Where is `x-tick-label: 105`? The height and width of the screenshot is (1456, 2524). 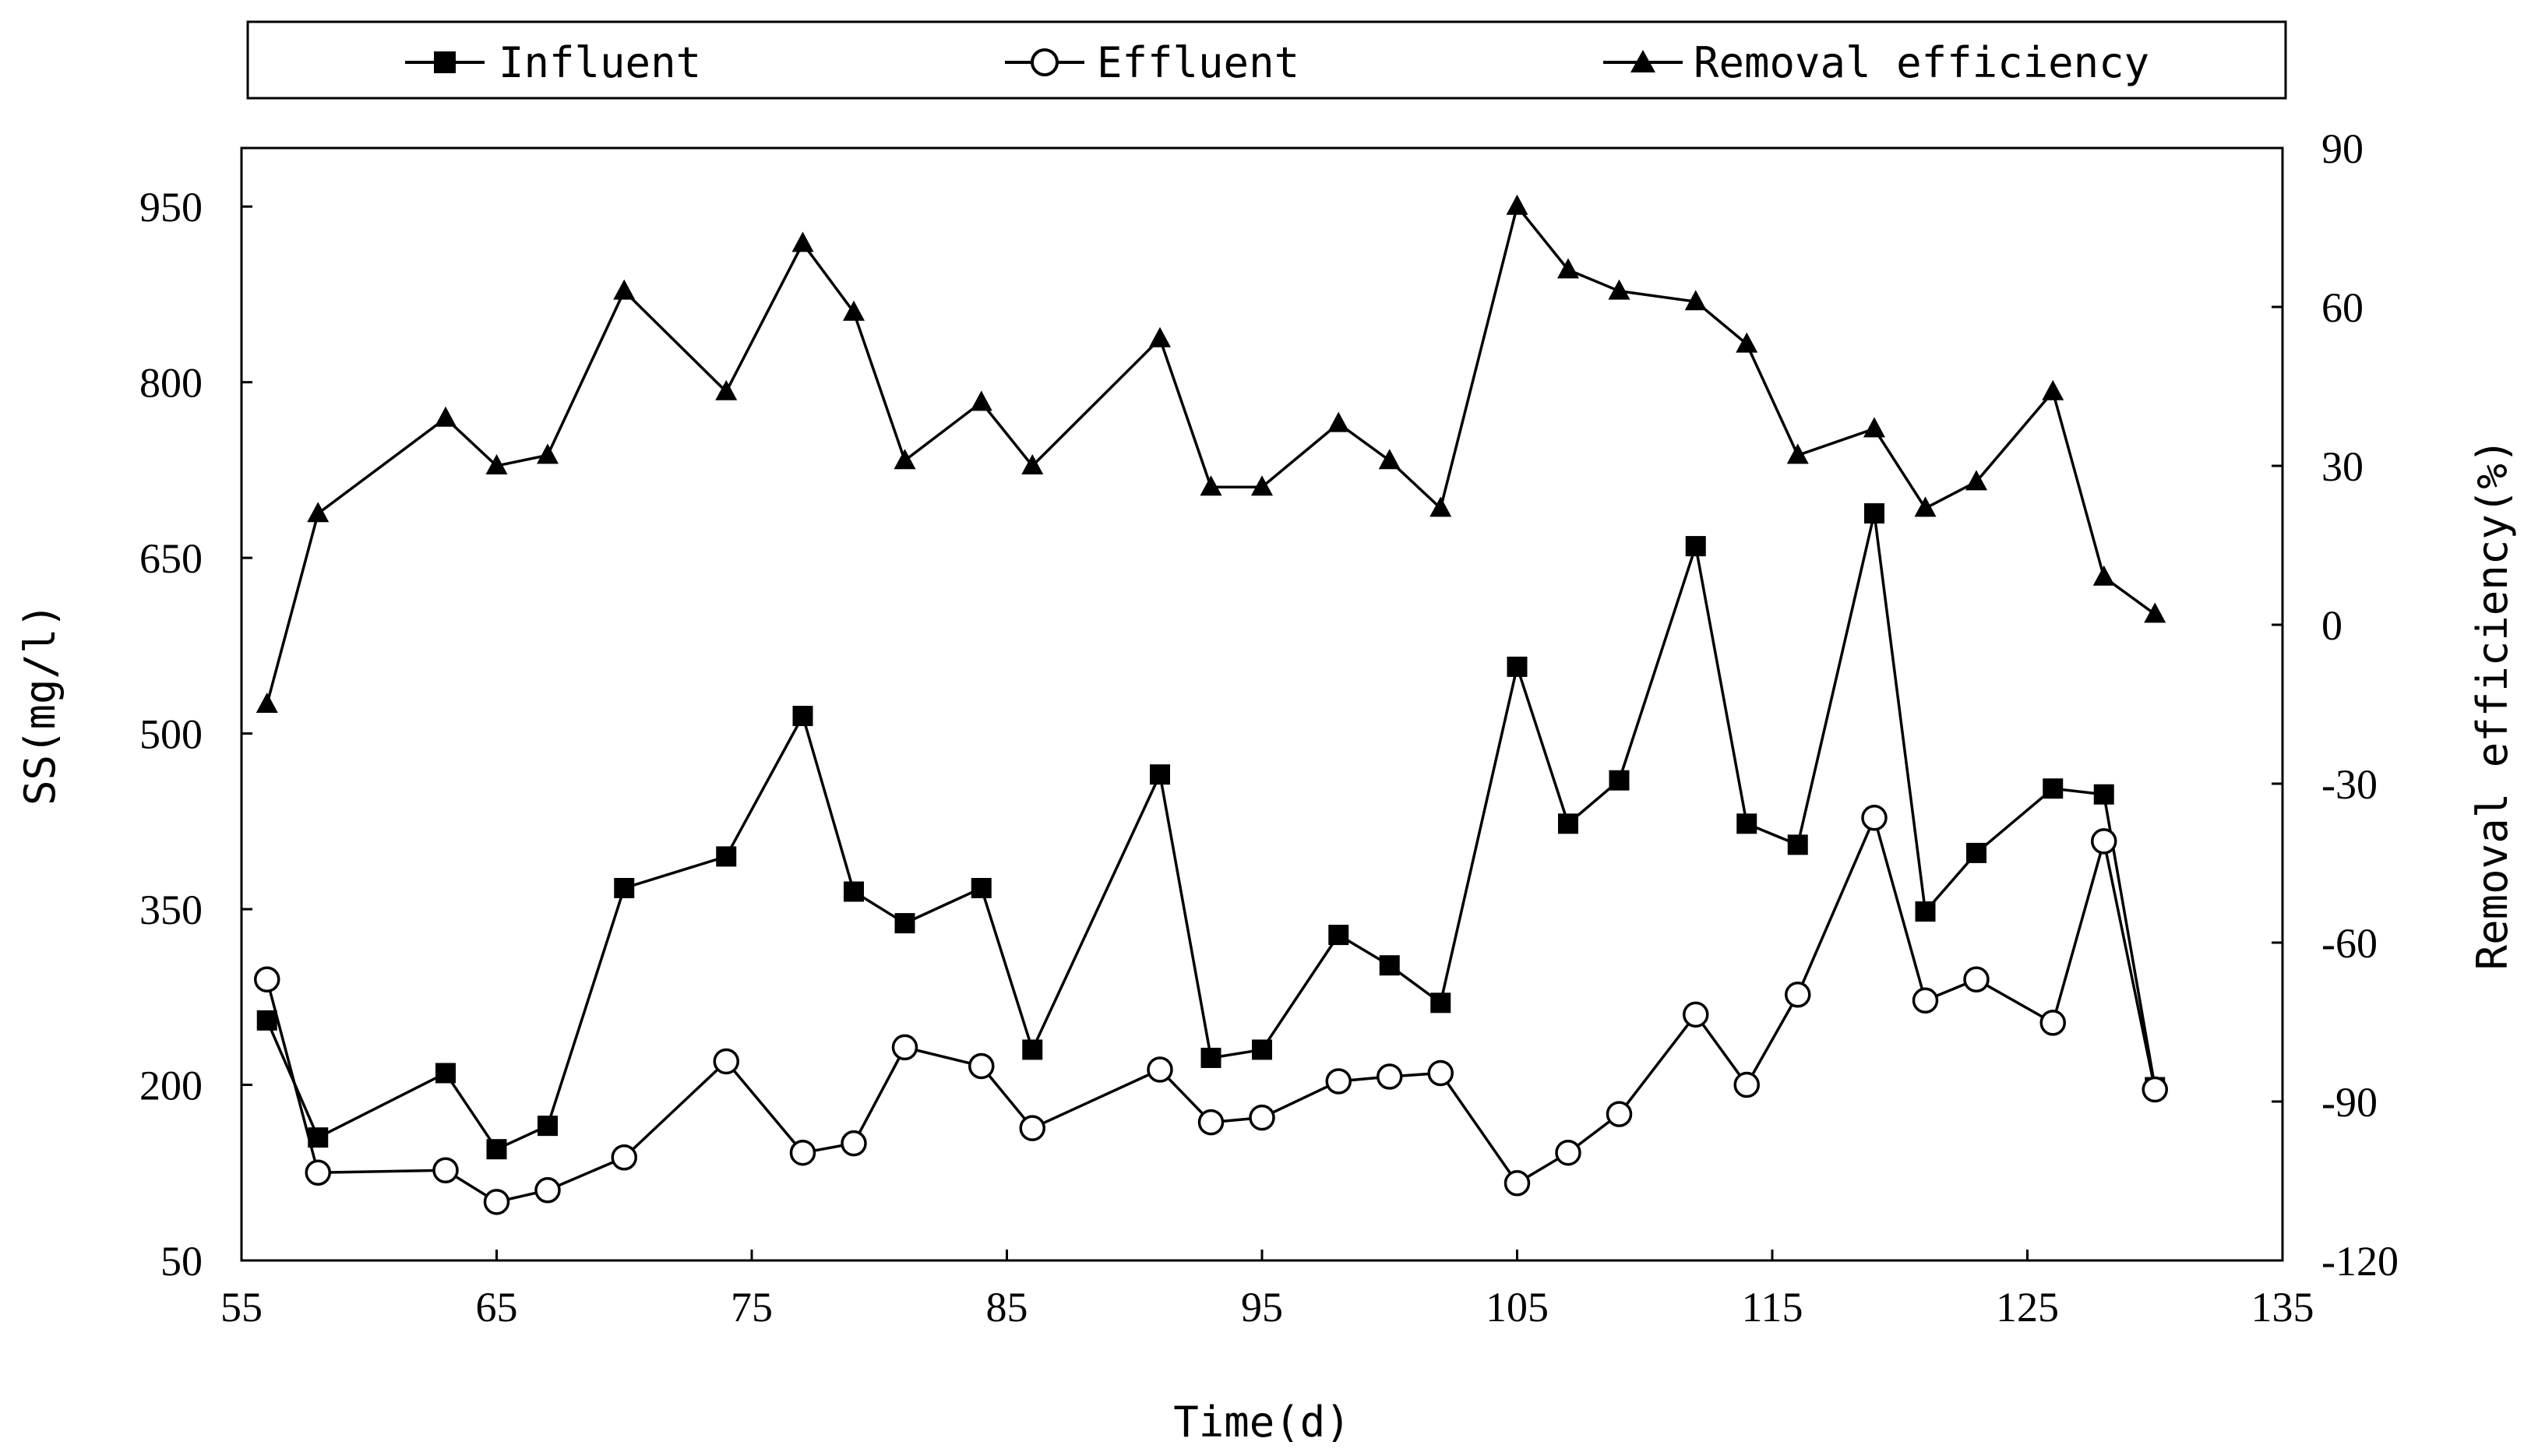
x-tick-label: 105 is located at coordinates (1517, 1308).